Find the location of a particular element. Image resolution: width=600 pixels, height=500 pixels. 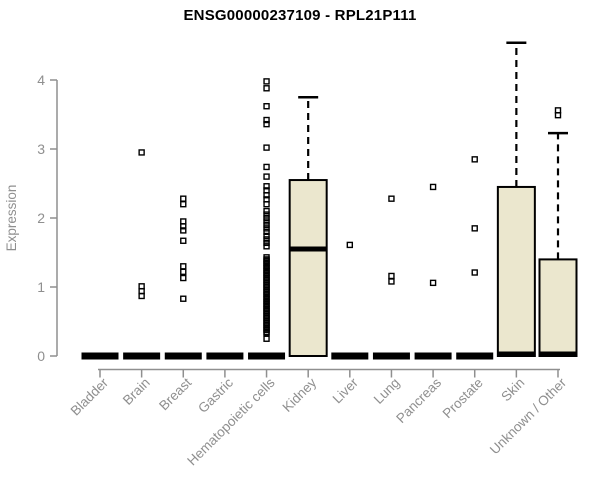

y-tick-label: 0 is located at coordinates (41, 356).